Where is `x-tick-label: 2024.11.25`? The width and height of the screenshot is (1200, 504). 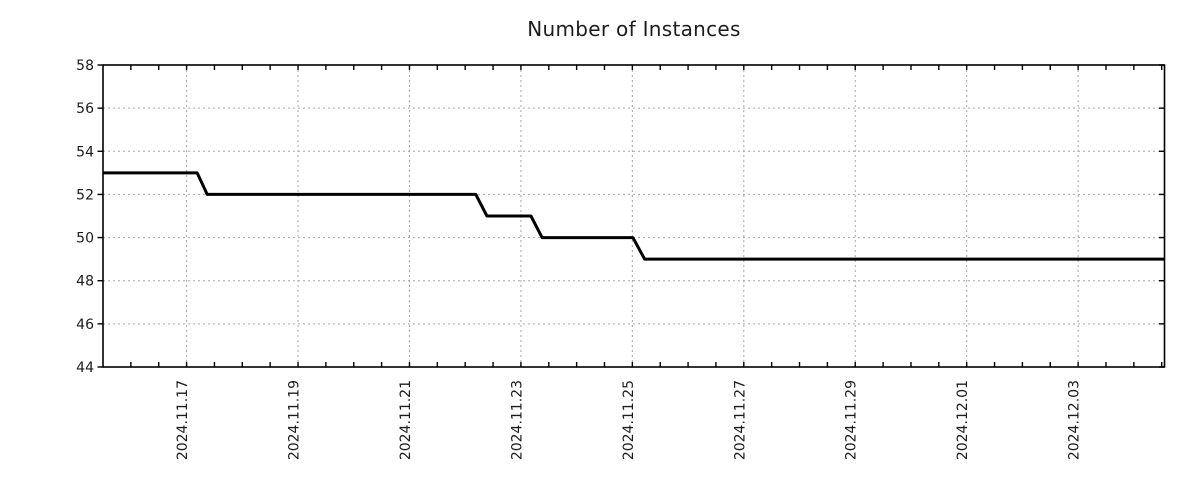
x-tick-label: 2024.11.25 is located at coordinates (629, 420).